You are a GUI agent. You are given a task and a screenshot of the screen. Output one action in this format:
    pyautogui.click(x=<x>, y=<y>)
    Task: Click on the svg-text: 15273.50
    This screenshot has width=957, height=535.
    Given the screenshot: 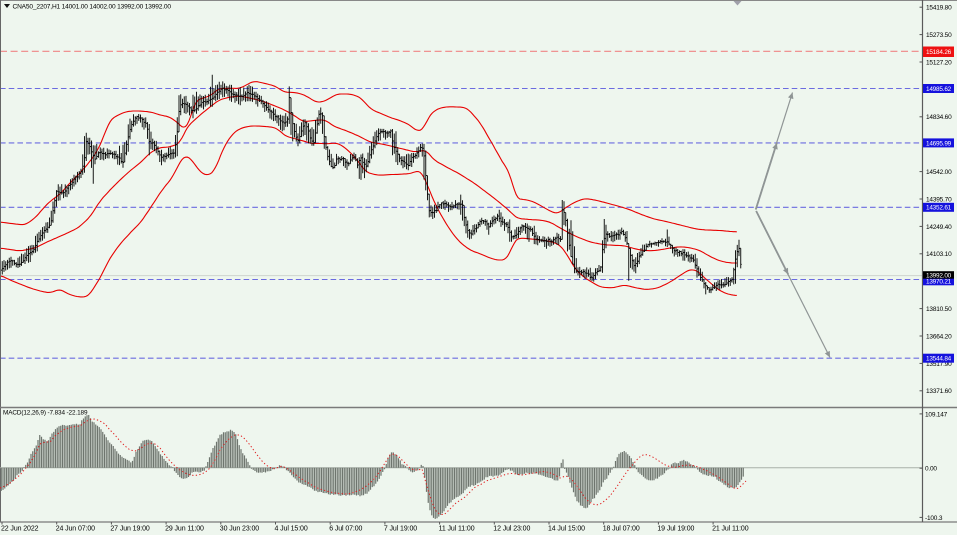 What is the action you would take?
    pyautogui.click(x=939, y=35)
    